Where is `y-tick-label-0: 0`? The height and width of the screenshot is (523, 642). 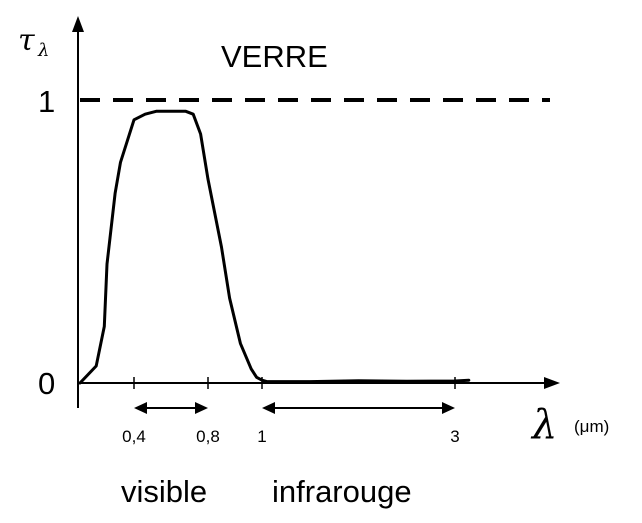
y-tick-label-0: 0 is located at coordinates (46, 383).